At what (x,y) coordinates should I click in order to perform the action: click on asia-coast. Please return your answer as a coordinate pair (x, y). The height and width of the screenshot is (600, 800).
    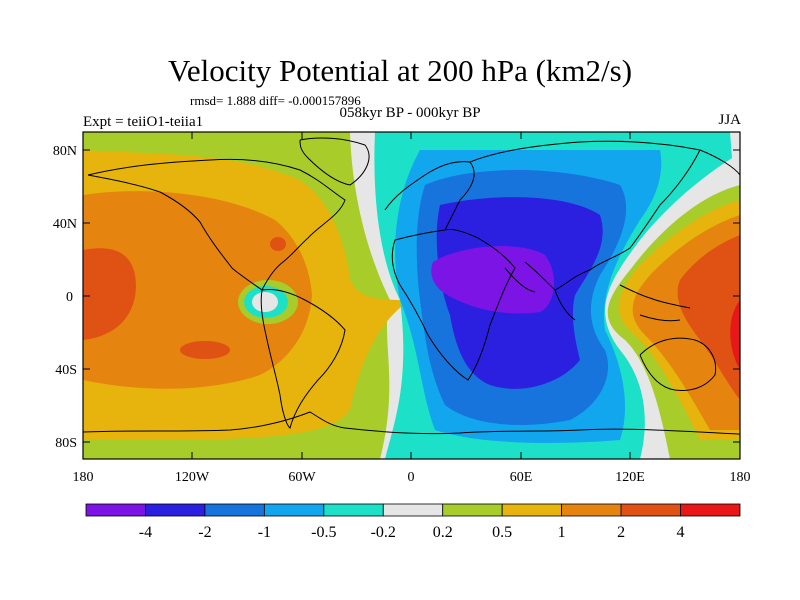
    Looking at the image, I should click on (604, 215).